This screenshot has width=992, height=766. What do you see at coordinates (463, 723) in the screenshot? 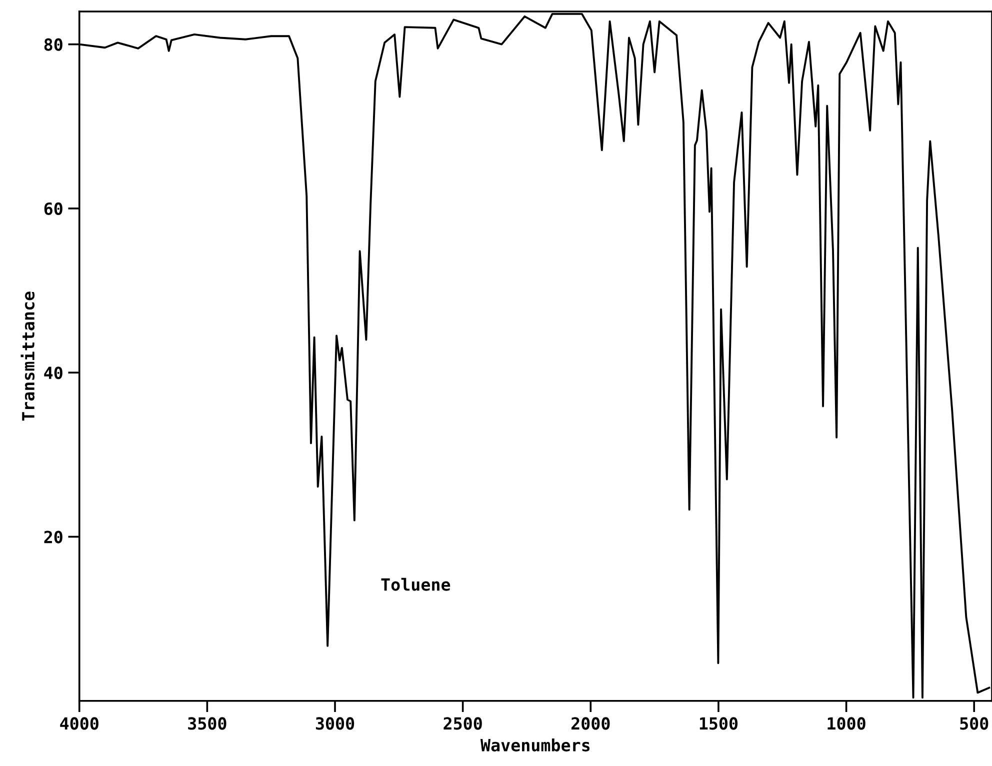
I see `x-tick-label: 2500` at bounding box center [463, 723].